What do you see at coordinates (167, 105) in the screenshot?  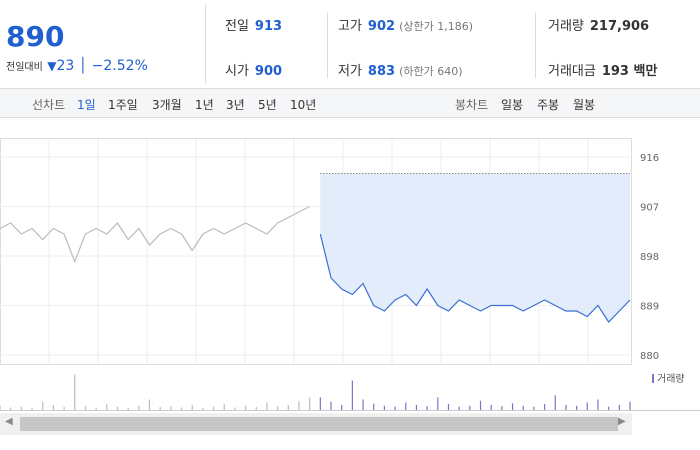 I see `tab-item: 3개월` at bounding box center [167, 105].